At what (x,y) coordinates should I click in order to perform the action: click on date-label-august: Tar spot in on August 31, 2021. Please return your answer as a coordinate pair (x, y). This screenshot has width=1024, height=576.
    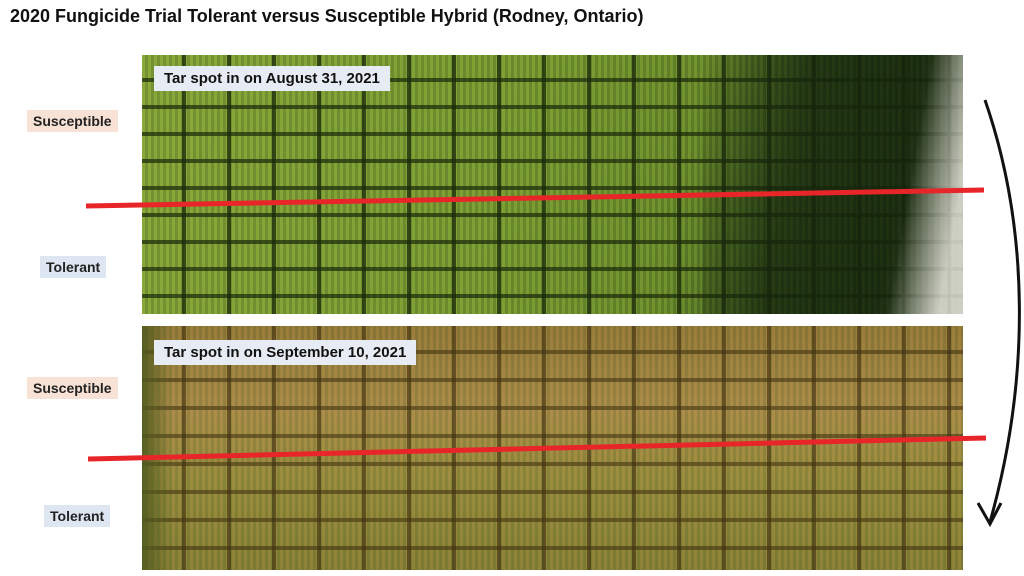
    Looking at the image, I should click on (272, 78).